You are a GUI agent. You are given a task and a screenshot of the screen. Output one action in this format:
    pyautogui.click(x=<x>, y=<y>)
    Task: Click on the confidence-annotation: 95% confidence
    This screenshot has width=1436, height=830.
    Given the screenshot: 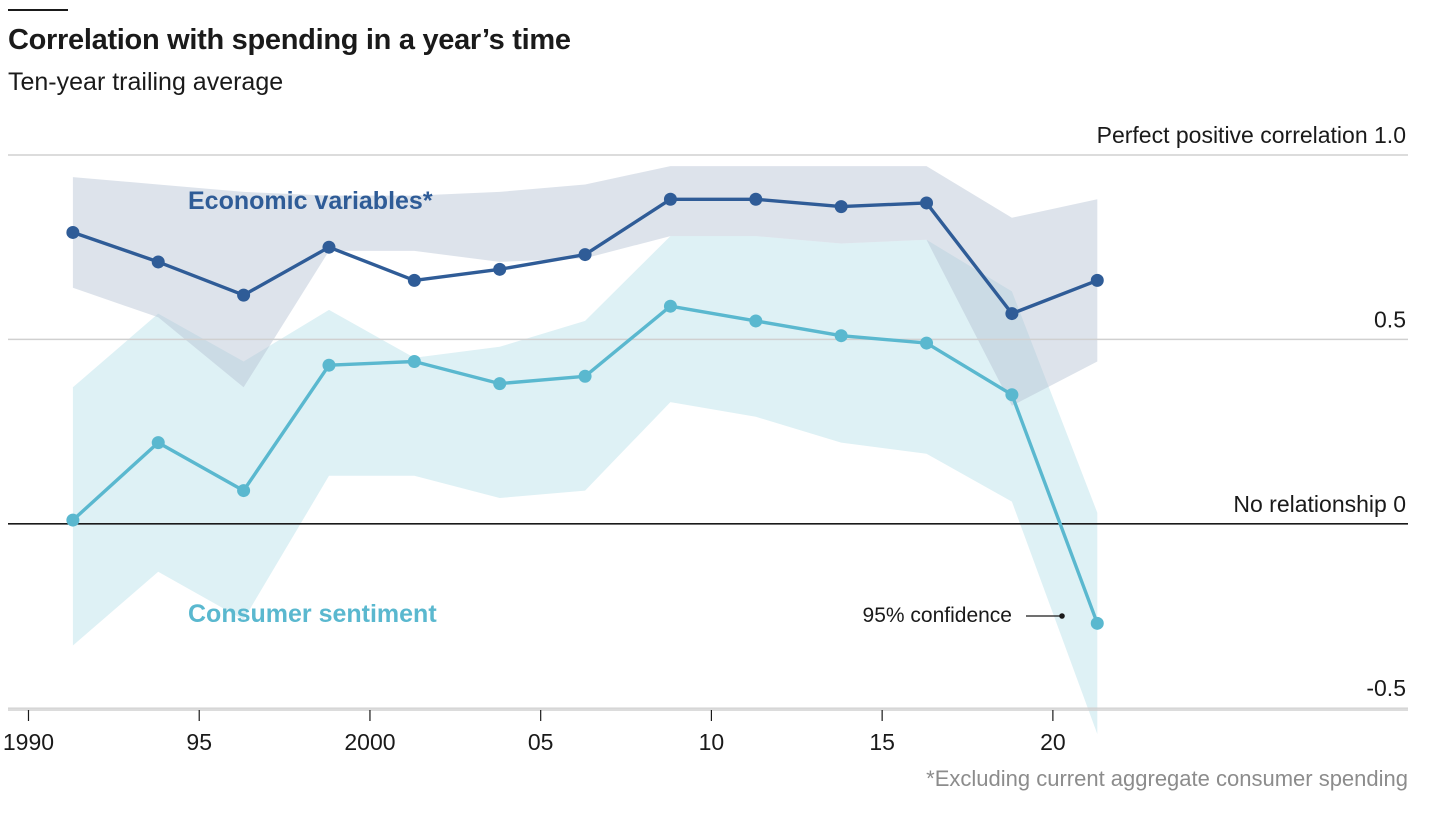 What is the action you would take?
    pyautogui.click(x=937, y=615)
    